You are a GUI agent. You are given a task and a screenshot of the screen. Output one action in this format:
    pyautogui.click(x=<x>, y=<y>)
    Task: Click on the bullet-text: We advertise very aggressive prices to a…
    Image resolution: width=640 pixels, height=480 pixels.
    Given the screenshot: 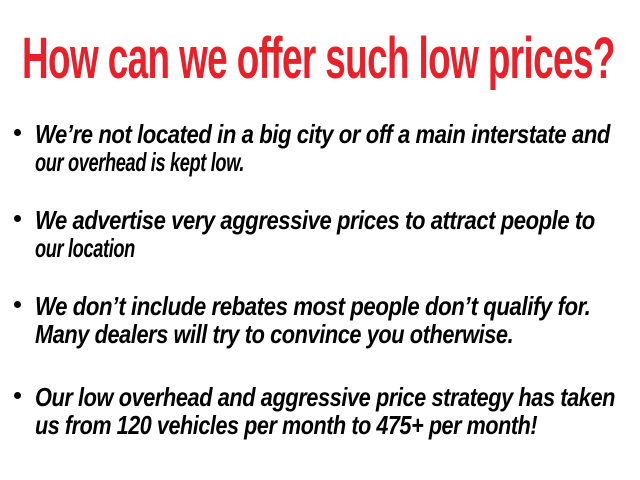 What is the action you would take?
    pyautogui.click(x=315, y=220)
    